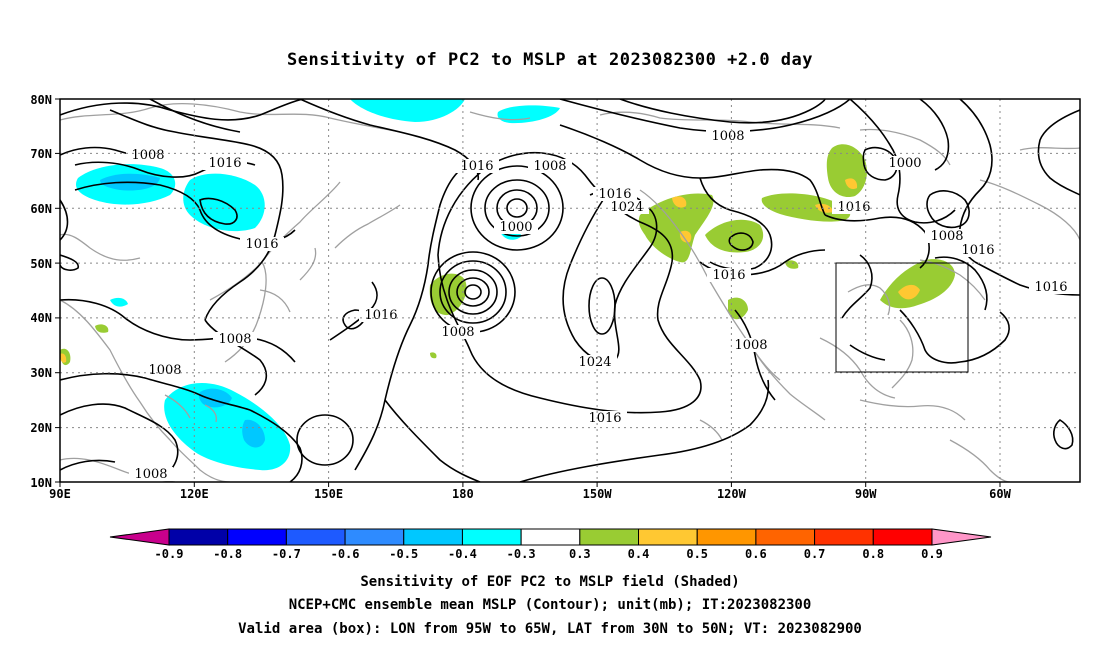 The image size is (1100, 650). I want to click on lat-tick-label: 30N, so click(41, 373).